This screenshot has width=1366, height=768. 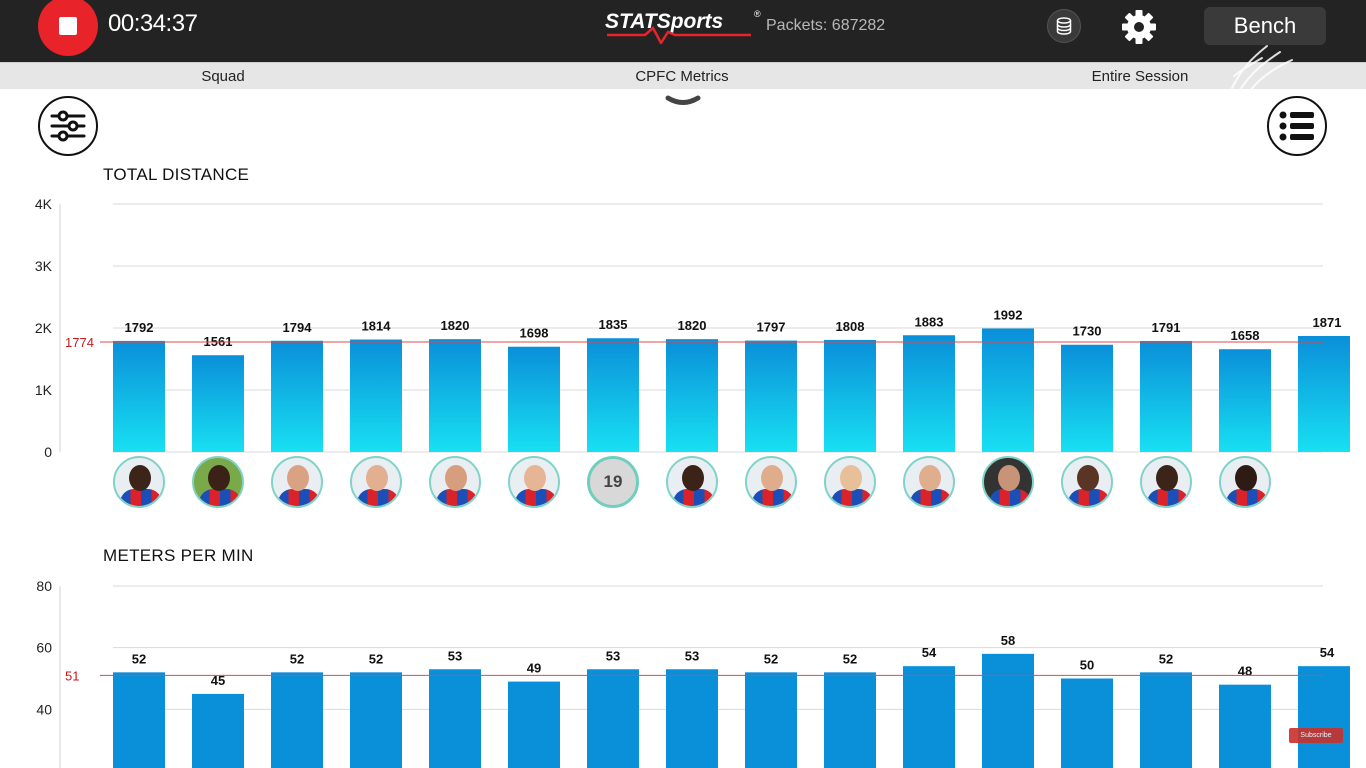 What do you see at coordinates (613, 482) in the screenshot?
I see `player-avatar: 19` at bounding box center [613, 482].